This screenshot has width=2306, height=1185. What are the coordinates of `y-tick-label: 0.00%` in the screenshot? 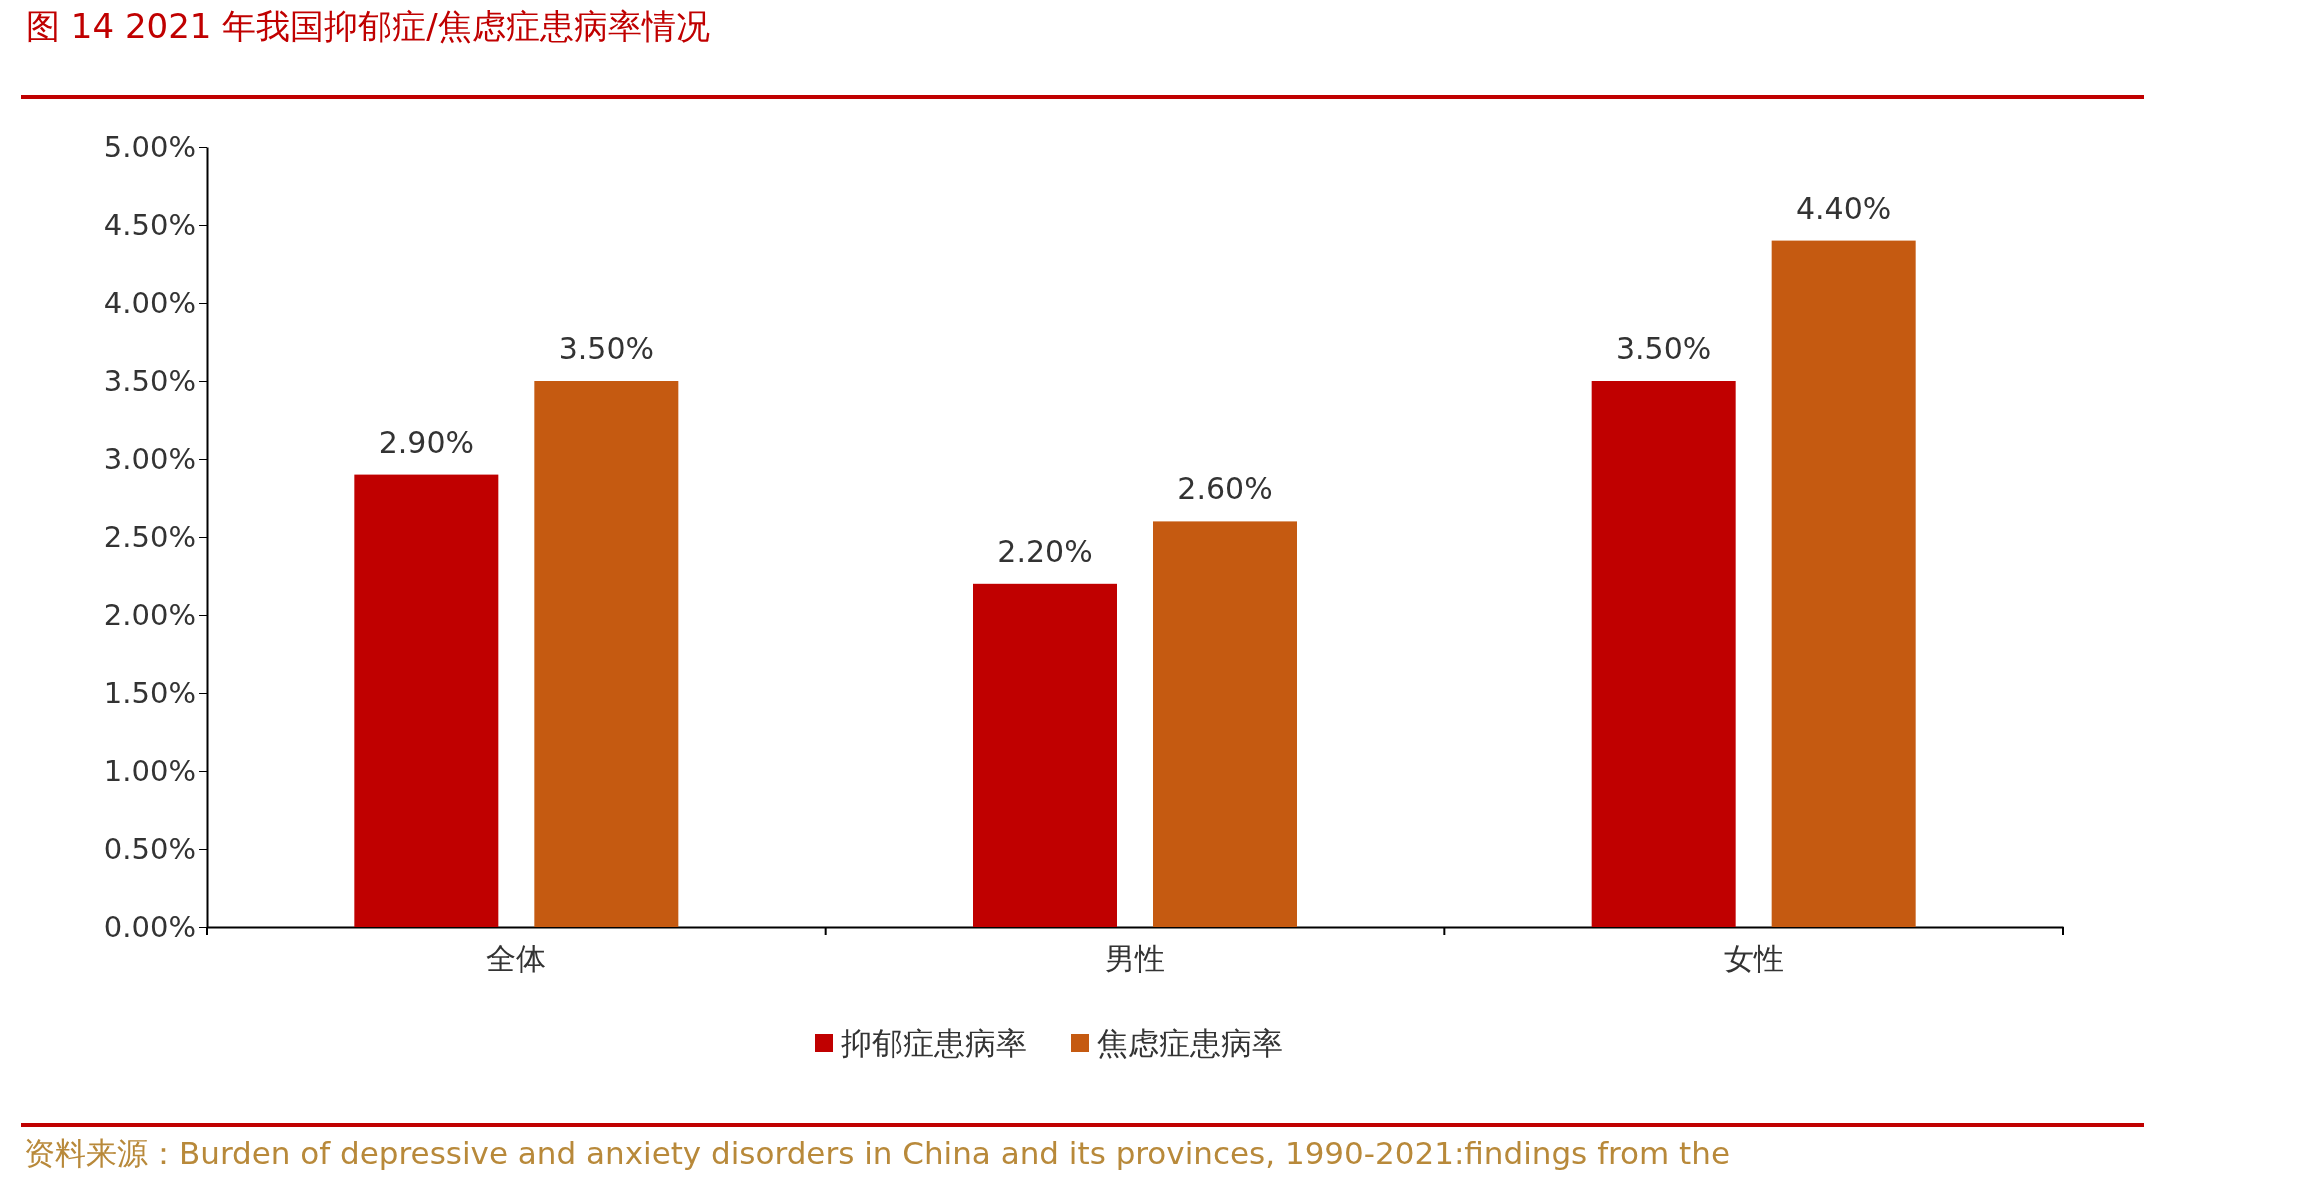 It's located at (149, 926).